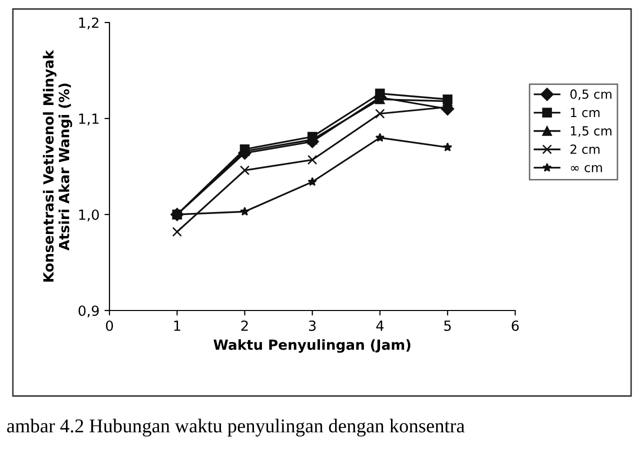  What do you see at coordinates (89, 215) in the screenshot?
I see `y-tick-label: 1,0` at bounding box center [89, 215].